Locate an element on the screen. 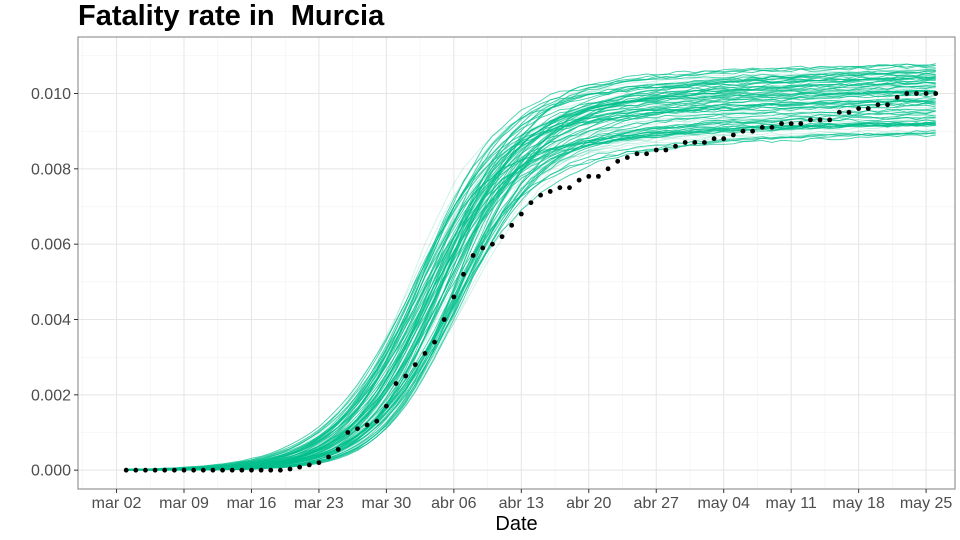 This screenshot has width=960, height=540. x-tick-label: abr 13 is located at coordinates (521, 503).